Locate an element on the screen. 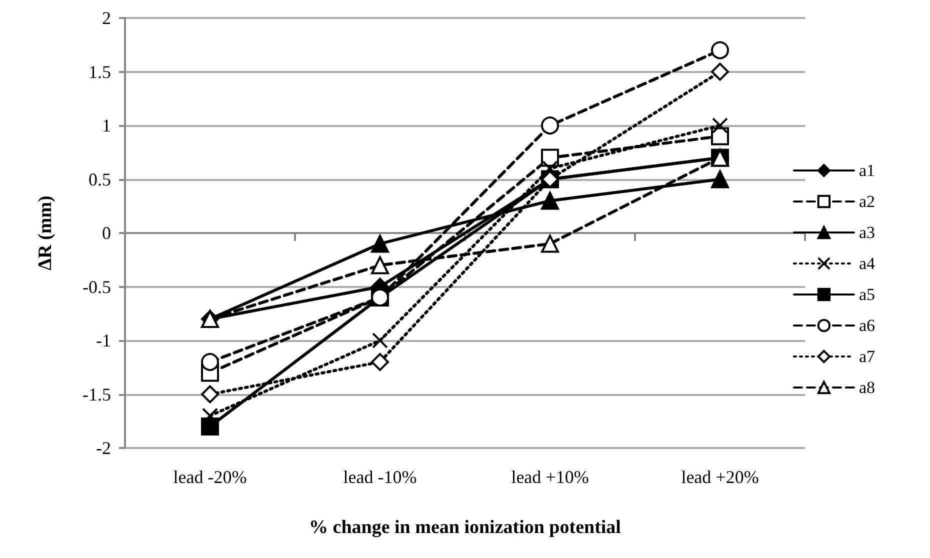 The height and width of the screenshot is (558, 930). y-tick-label: 0 is located at coordinates (106, 233).